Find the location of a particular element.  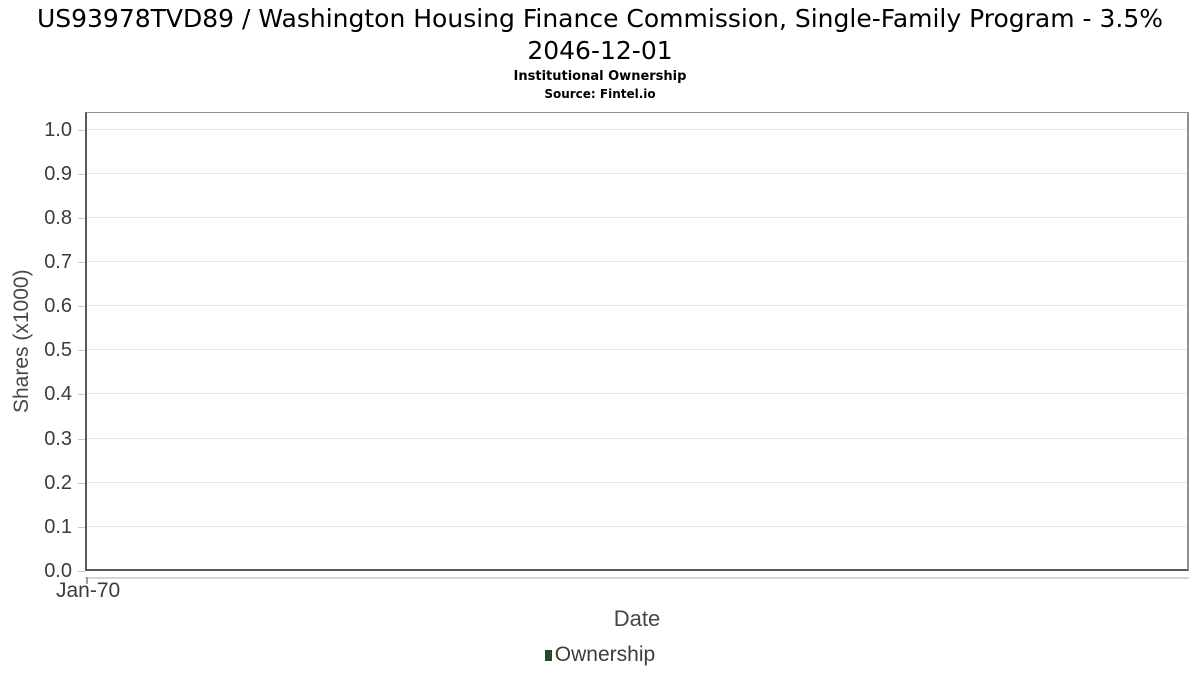

y-tick-label: 0.8 is located at coordinates (58, 218).